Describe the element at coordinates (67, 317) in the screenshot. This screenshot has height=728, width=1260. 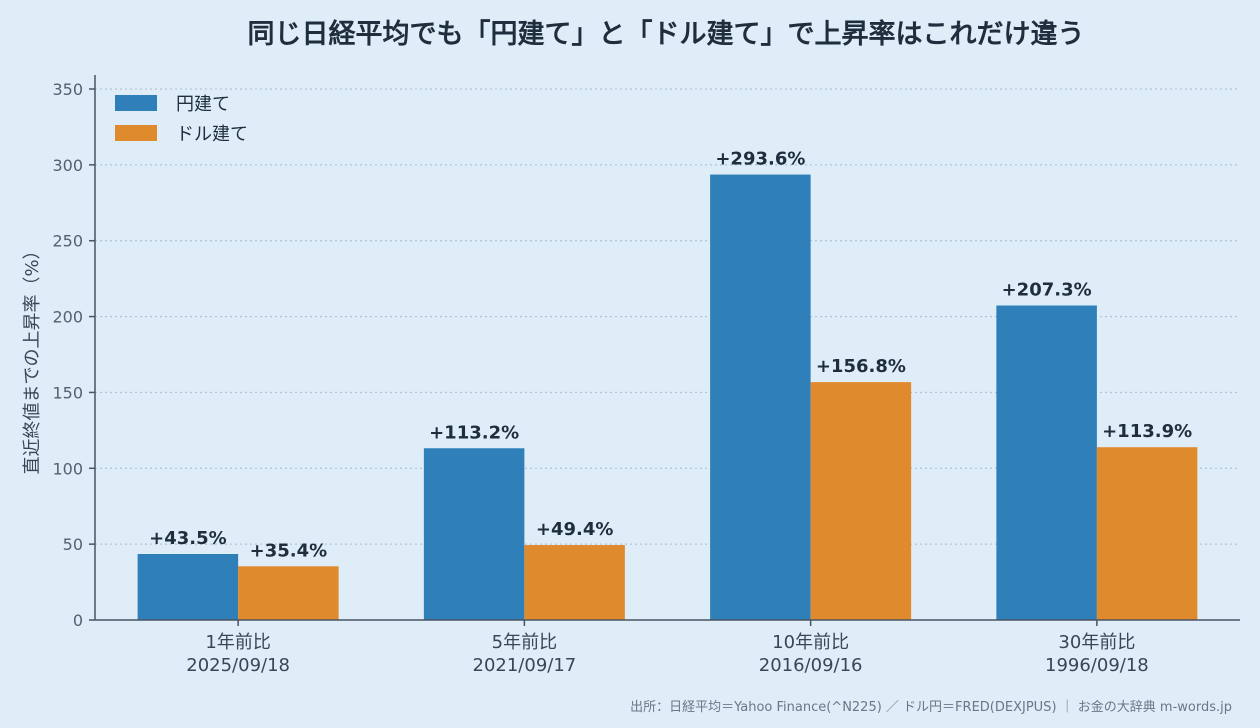
I see `y-tick-label: 200` at that location.